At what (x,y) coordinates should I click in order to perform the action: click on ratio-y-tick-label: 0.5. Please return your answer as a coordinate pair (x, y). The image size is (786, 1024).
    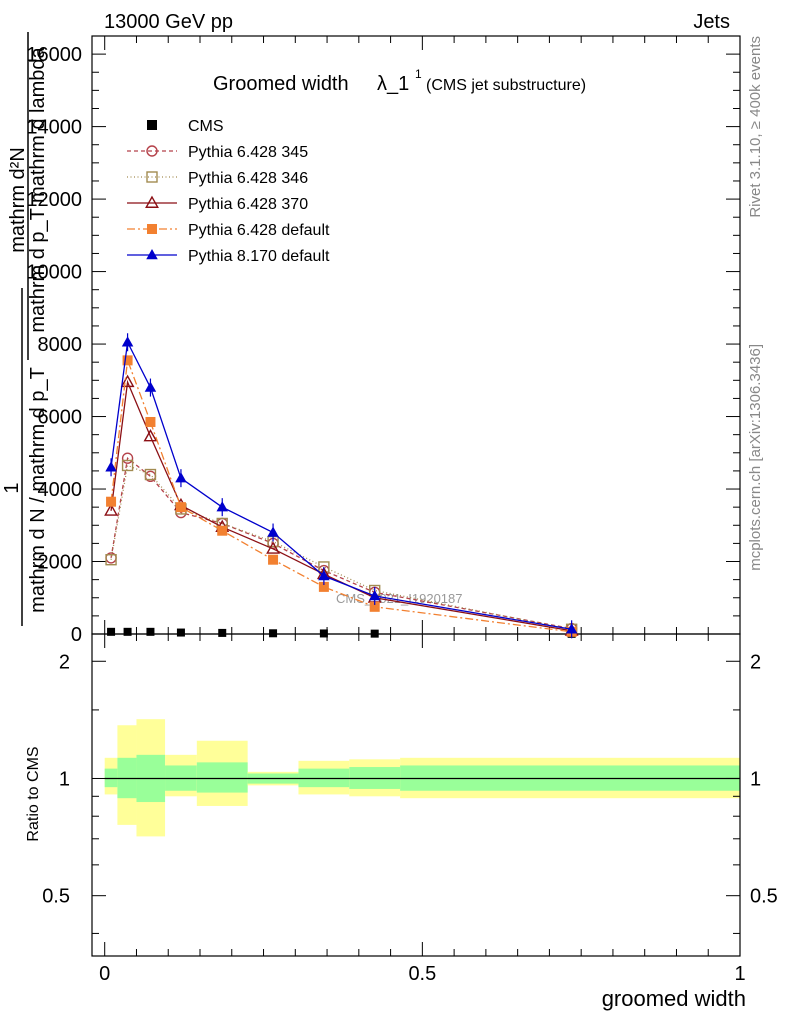
    Looking at the image, I should click on (56, 897).